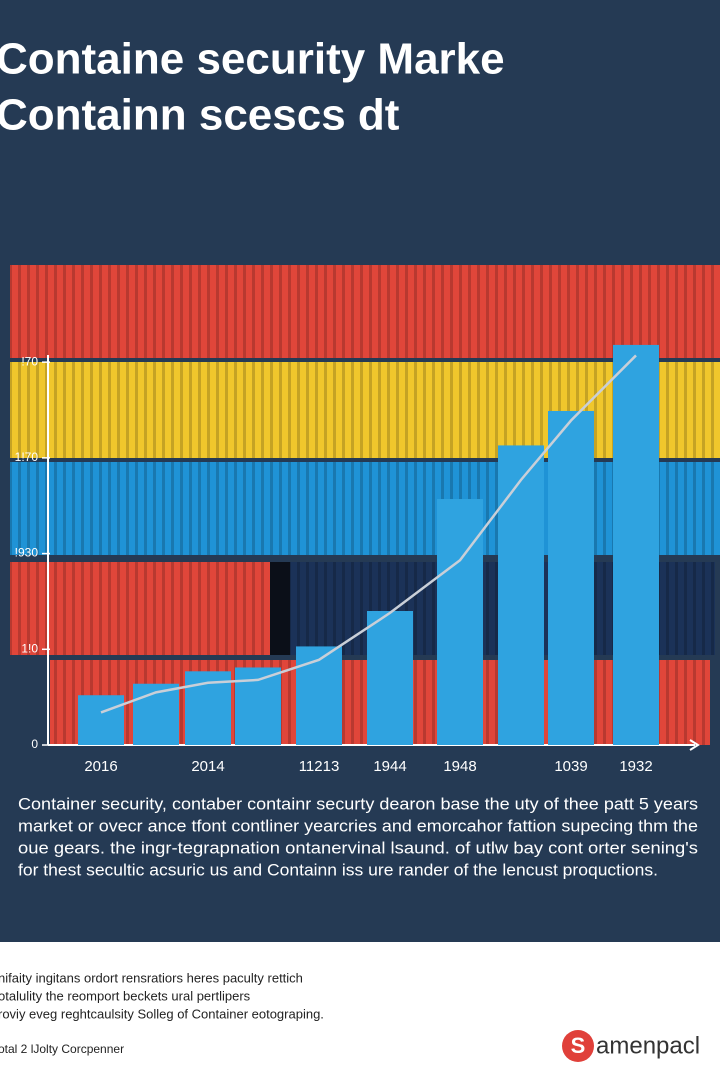 Image resolution: width=720 pixels, height=1080 pixels. I want to click on title-line: Containn scescs dt, so click(200, 115).